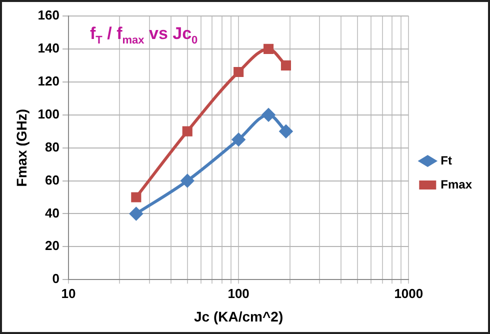 The width and height of the screenshot is (490, 334). What do you see at coordinates (144, 35) in the screenshot?
I see `text: f$_{T}$ / f$_{max}$ vs Jc$_{0}$` at bounding box center [144, 35].